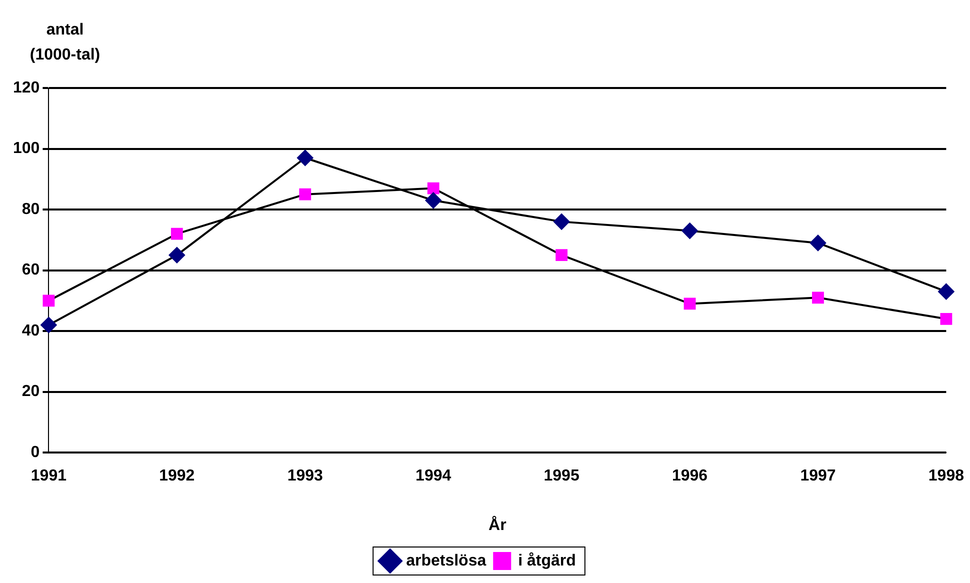  What do you see at coordinates (497, 524) in the screenshot?
I see `x-axis-title: År` at bounding box center [497, 524].